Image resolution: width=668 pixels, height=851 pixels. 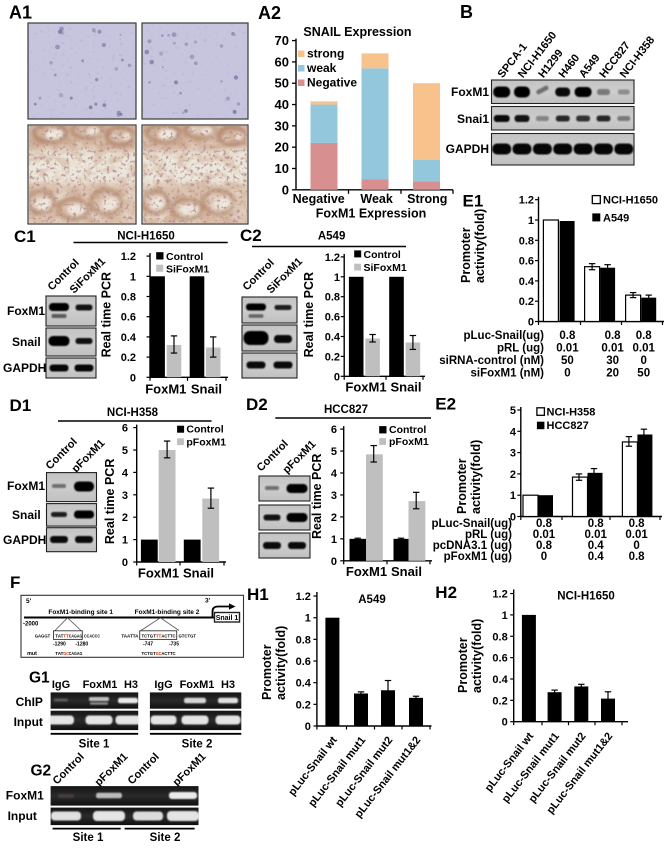 I want to click on svg-text: NCI-H358, so click(x=571, y=412).